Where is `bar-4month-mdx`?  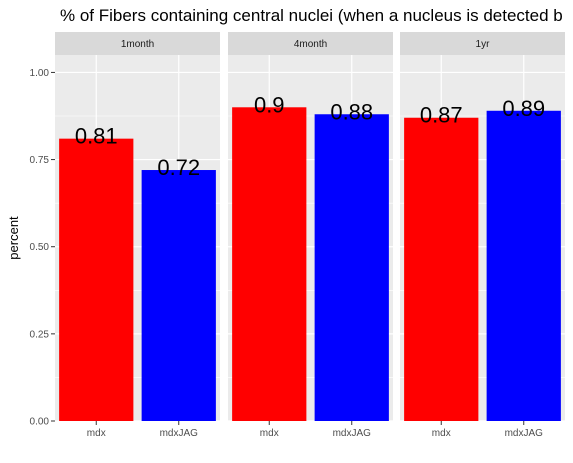 bar-4month-mdx is located at coordinates (269, 264).